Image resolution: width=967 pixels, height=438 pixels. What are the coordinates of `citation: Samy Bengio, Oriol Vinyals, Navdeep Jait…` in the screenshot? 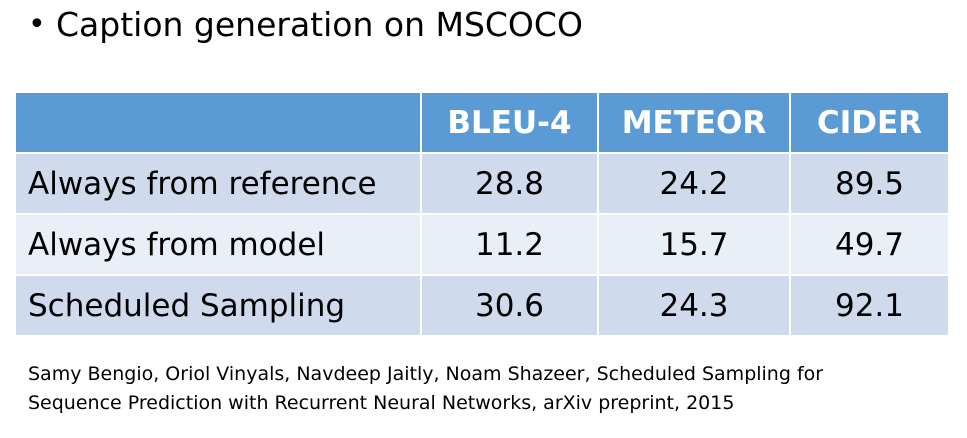 It's located at (493, 389).